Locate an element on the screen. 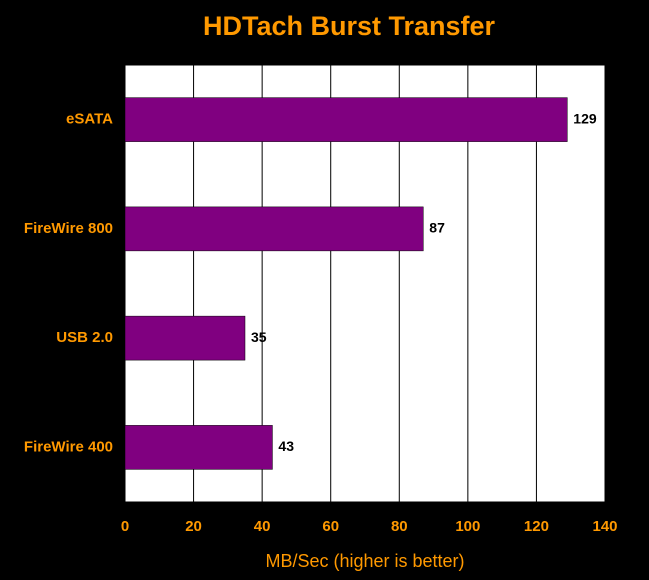  x-tick-label: 20 is located at coordinates (193, 526).